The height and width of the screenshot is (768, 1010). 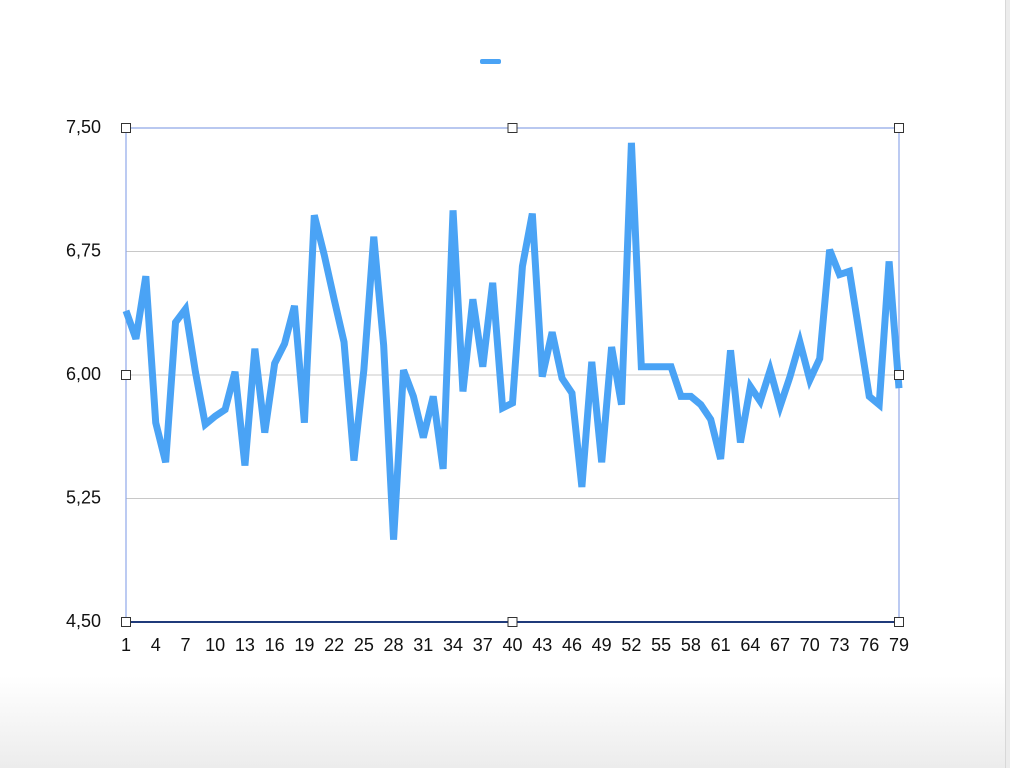 What do you see at coordinates (304, 645) in the screenshot?
I see `x-tick-label: 19` at bounding box center [304, 645].